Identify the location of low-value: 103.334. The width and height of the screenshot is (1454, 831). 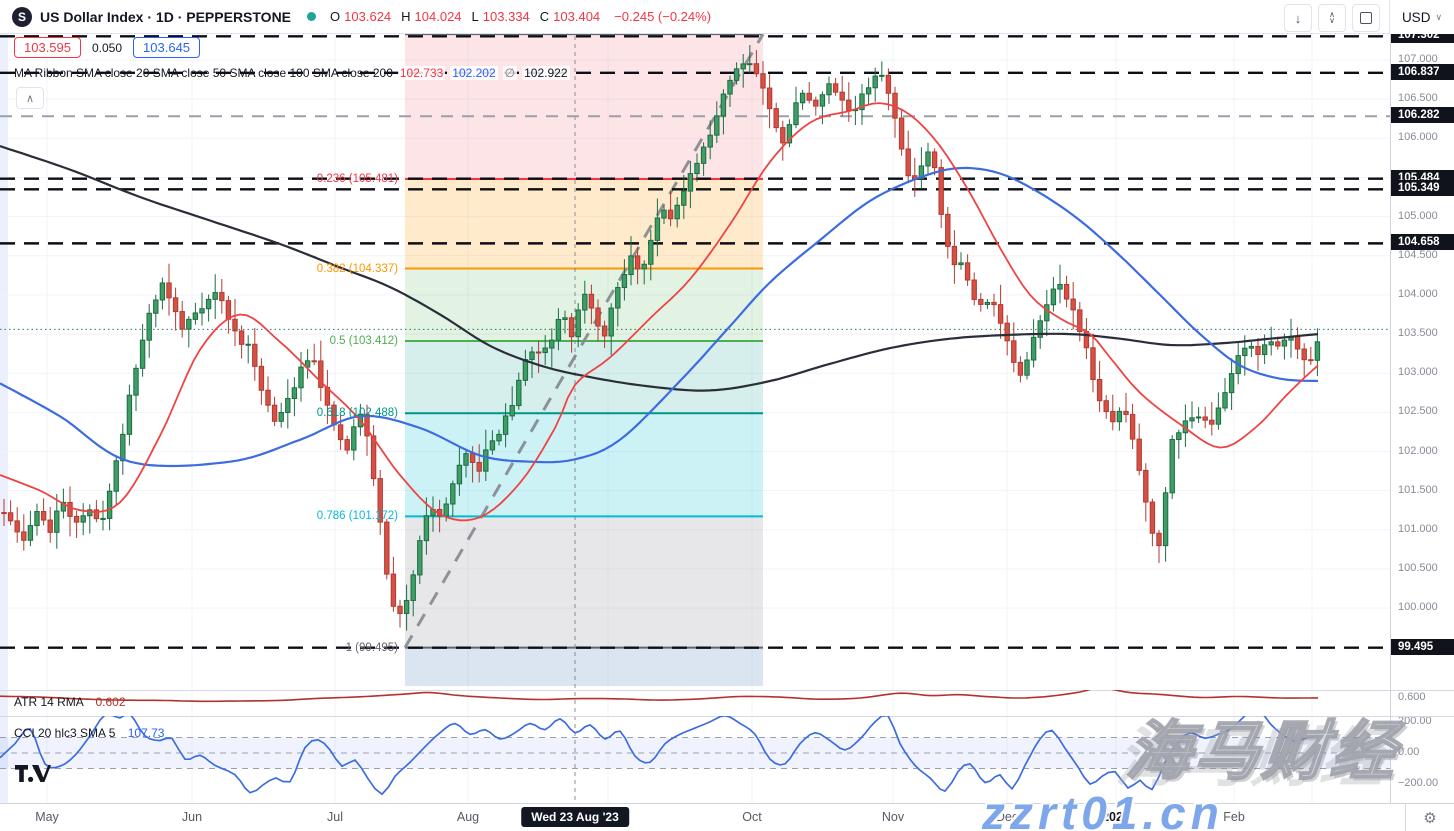
(506, 16).